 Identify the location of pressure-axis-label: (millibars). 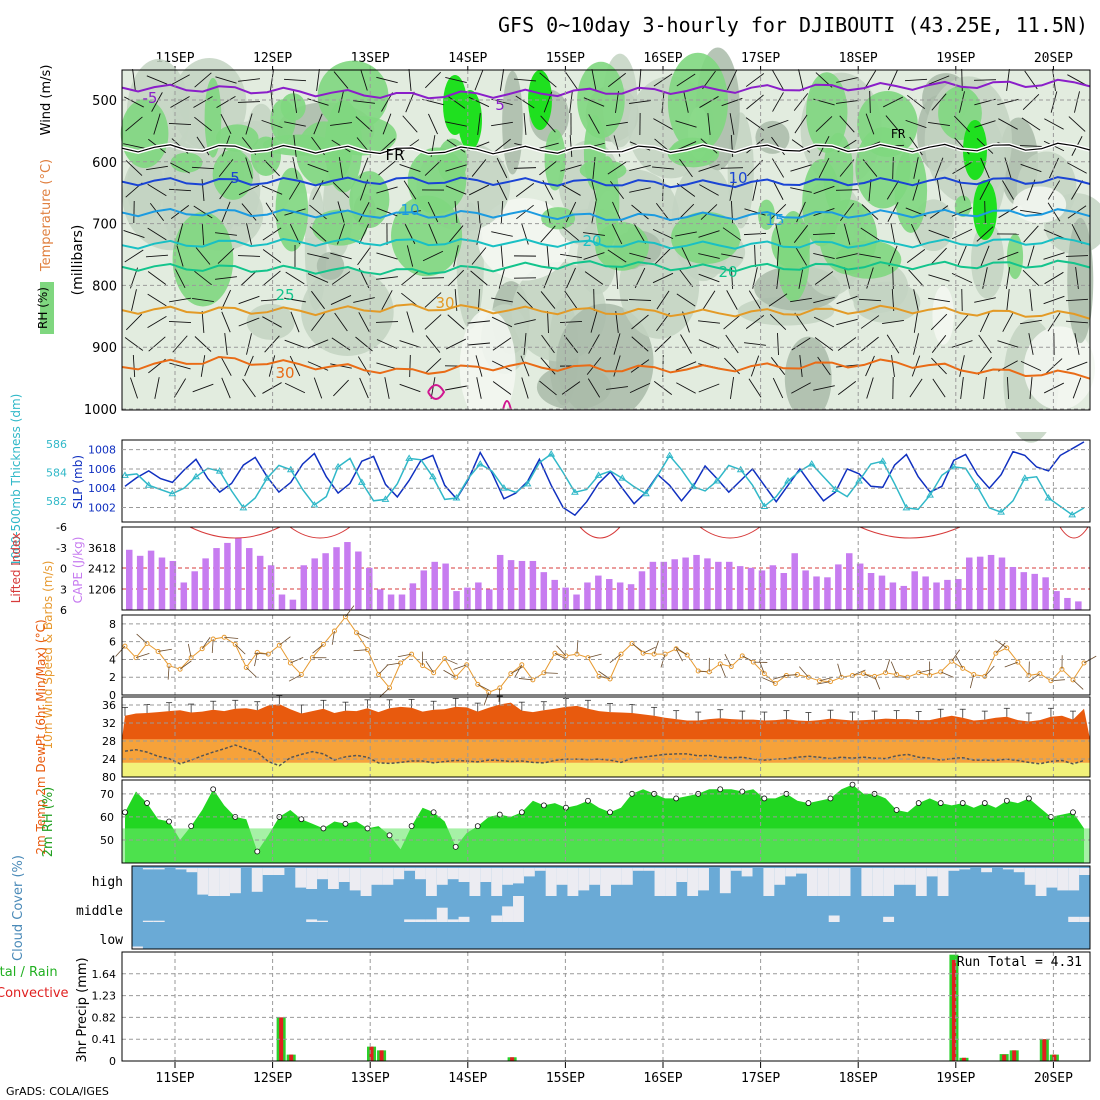
(78, 260).